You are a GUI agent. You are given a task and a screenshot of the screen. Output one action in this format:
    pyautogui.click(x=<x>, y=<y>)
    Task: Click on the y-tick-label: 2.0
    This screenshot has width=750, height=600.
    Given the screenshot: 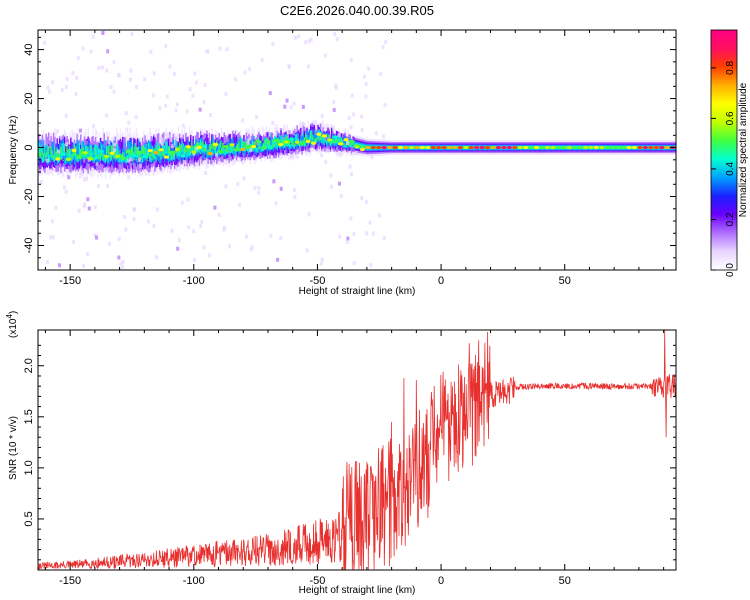 What is the action you would take?
    pyautogui.click(x=29, y=365)
    